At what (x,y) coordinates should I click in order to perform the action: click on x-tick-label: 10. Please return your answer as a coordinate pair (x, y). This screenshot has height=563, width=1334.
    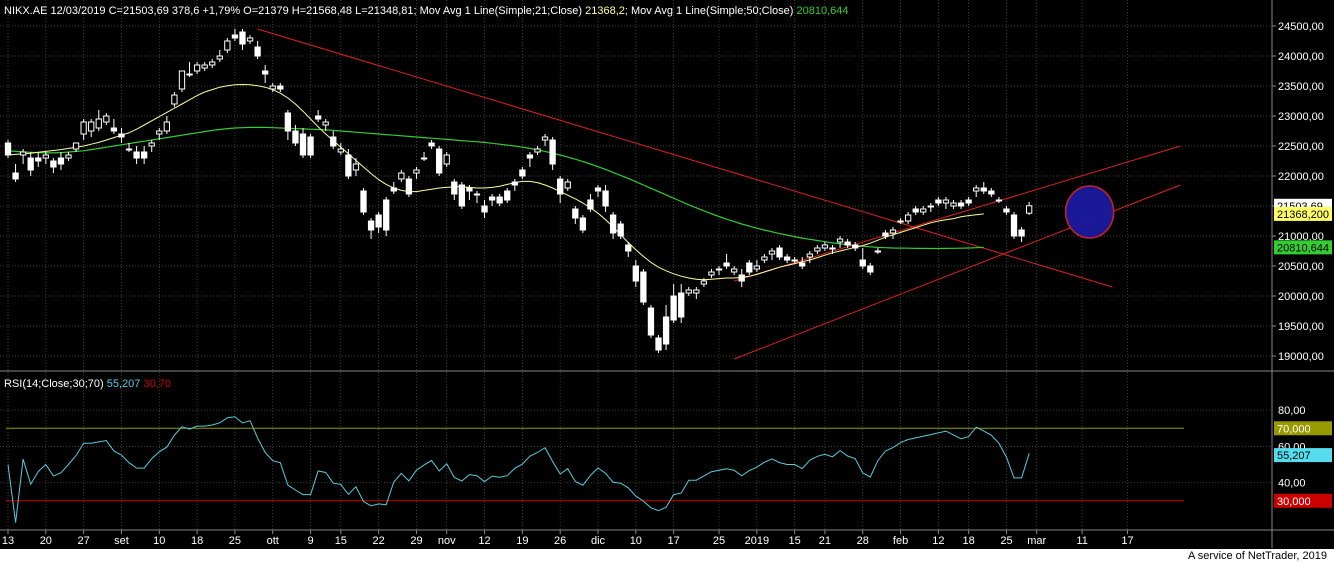
    Looking at the image, I should click on (159, 541).